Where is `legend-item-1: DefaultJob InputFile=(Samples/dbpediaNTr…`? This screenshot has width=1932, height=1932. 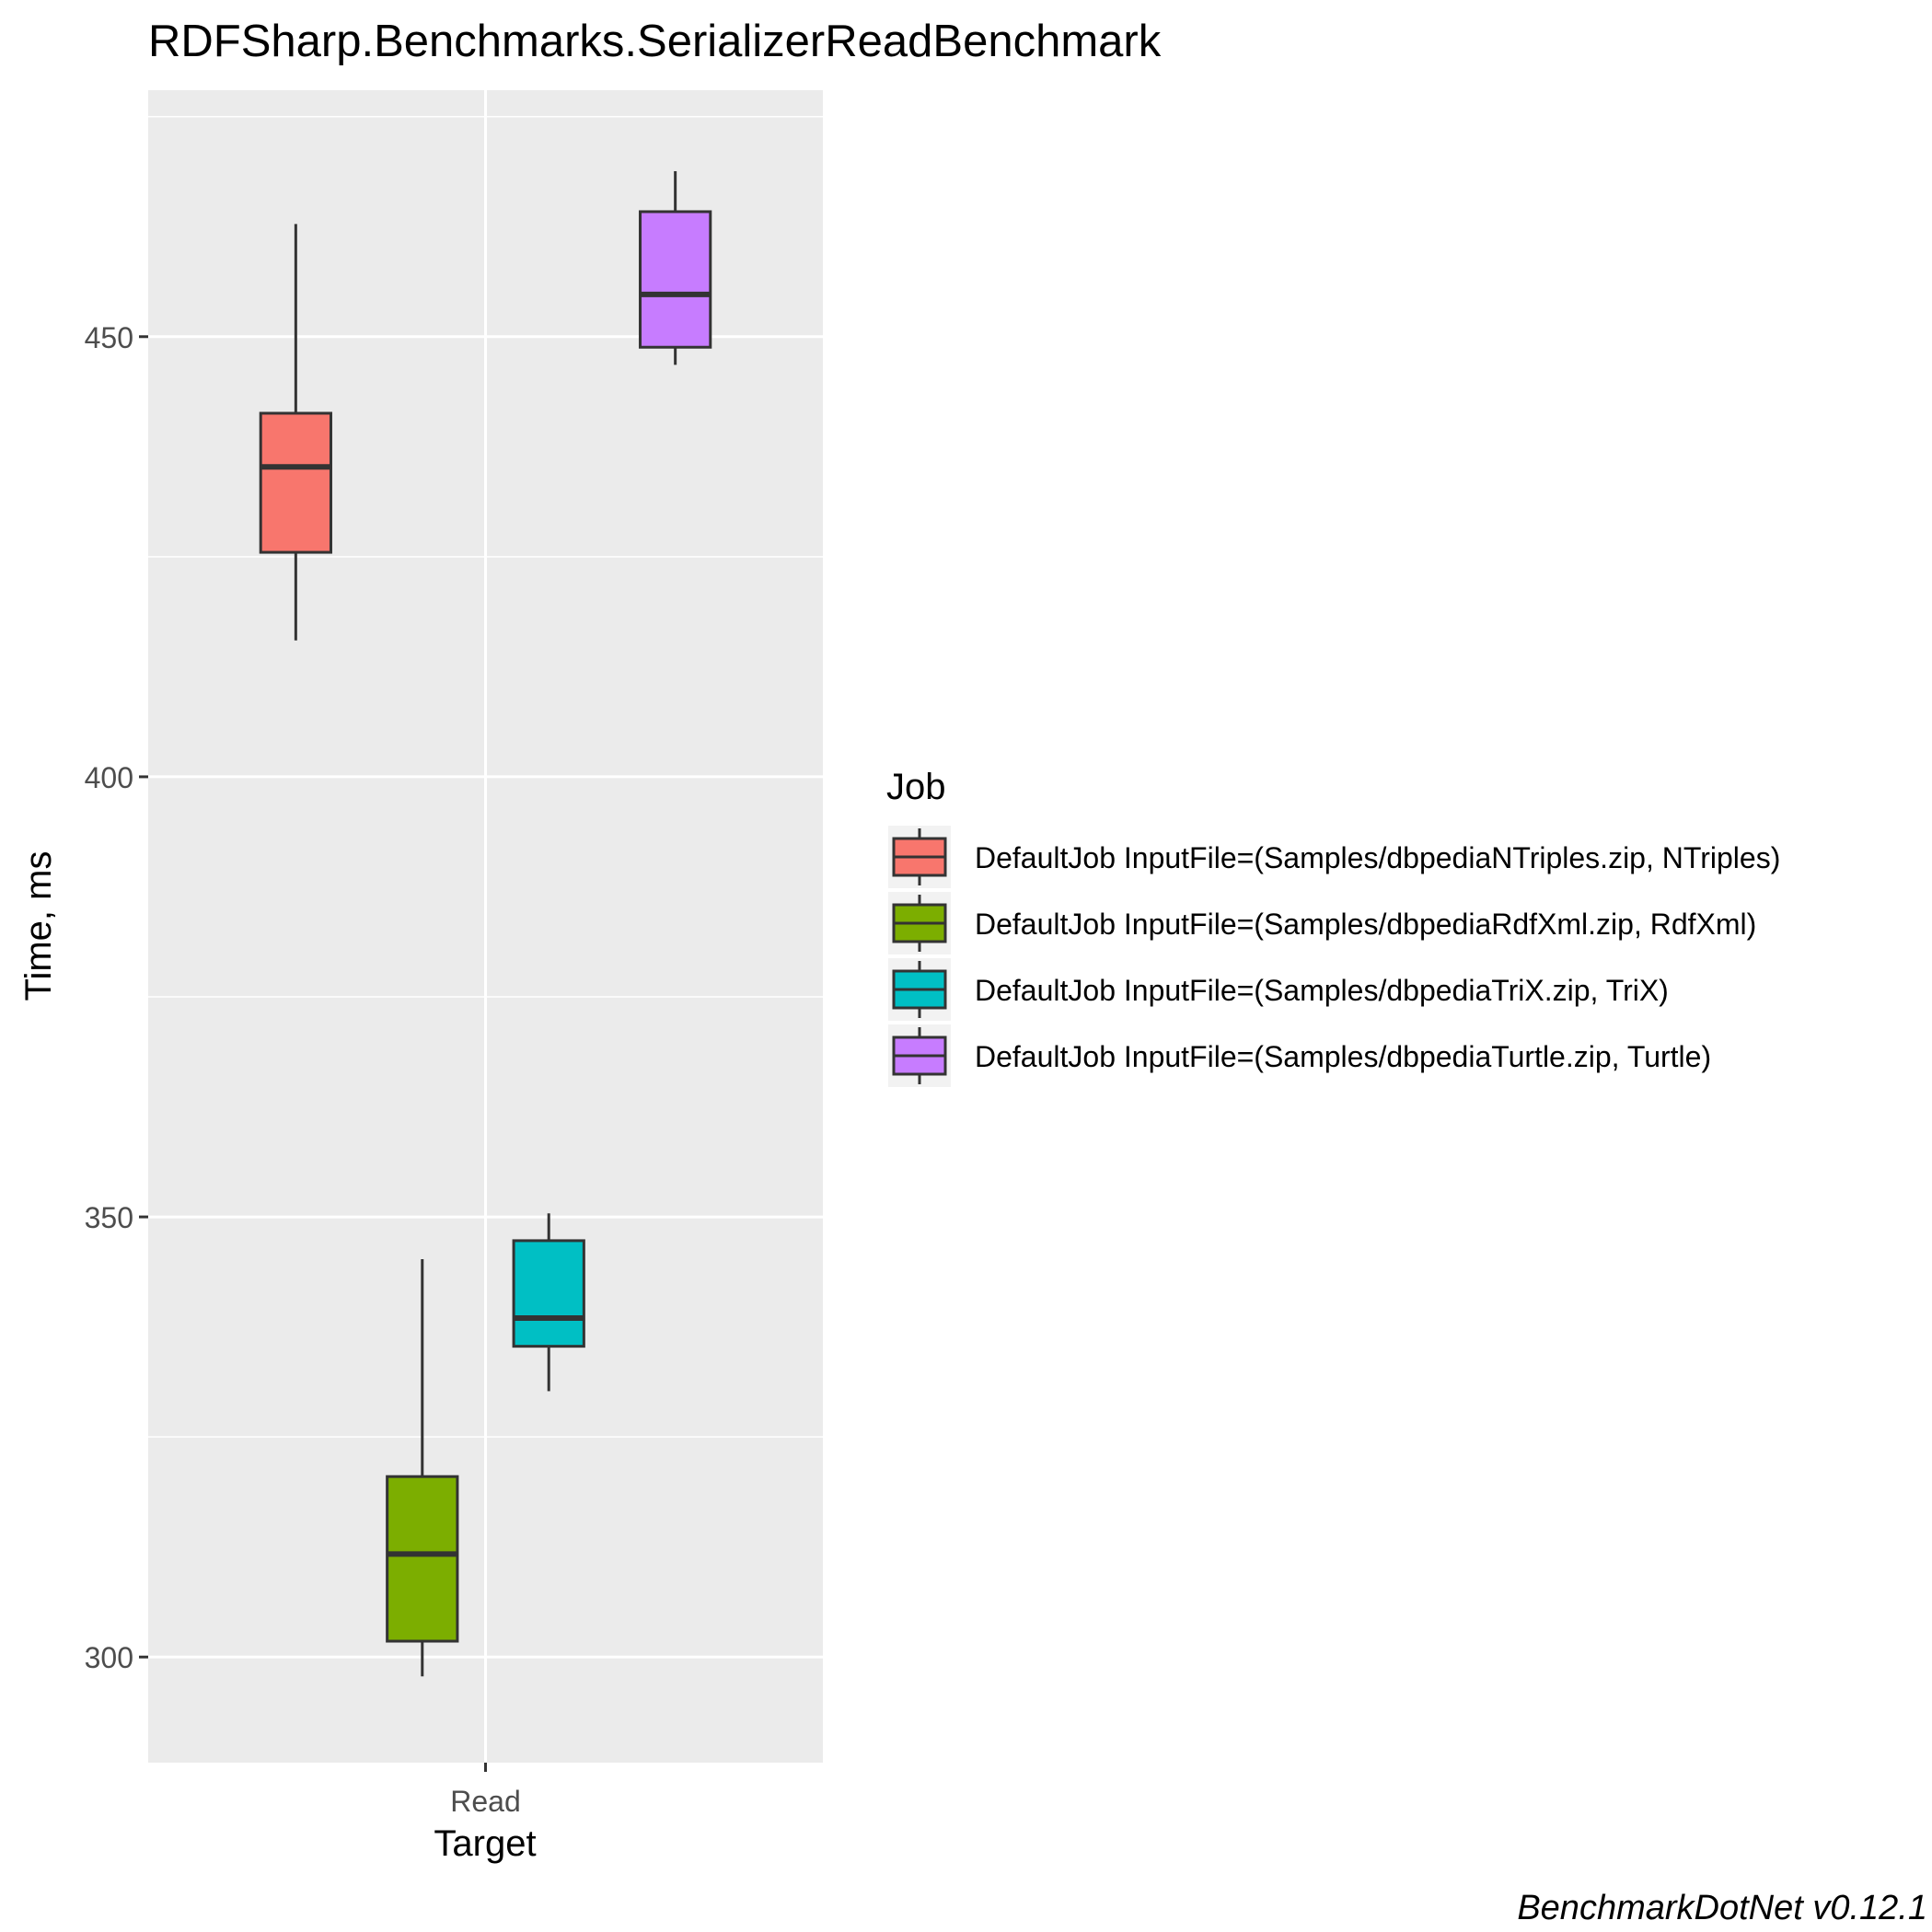 legend-item-1: DefaultJob InputFile=(Samples/dbpediaNTr… is located at coordinates (1334, 857).